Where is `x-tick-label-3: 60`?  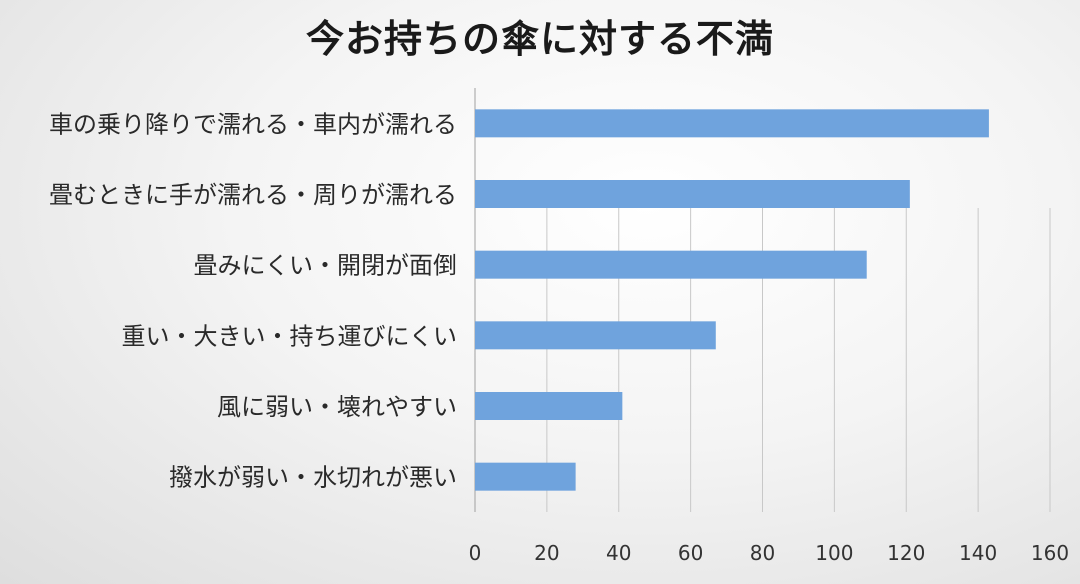
x-tick-label-3: 60 is located at coordinates (690, 553).